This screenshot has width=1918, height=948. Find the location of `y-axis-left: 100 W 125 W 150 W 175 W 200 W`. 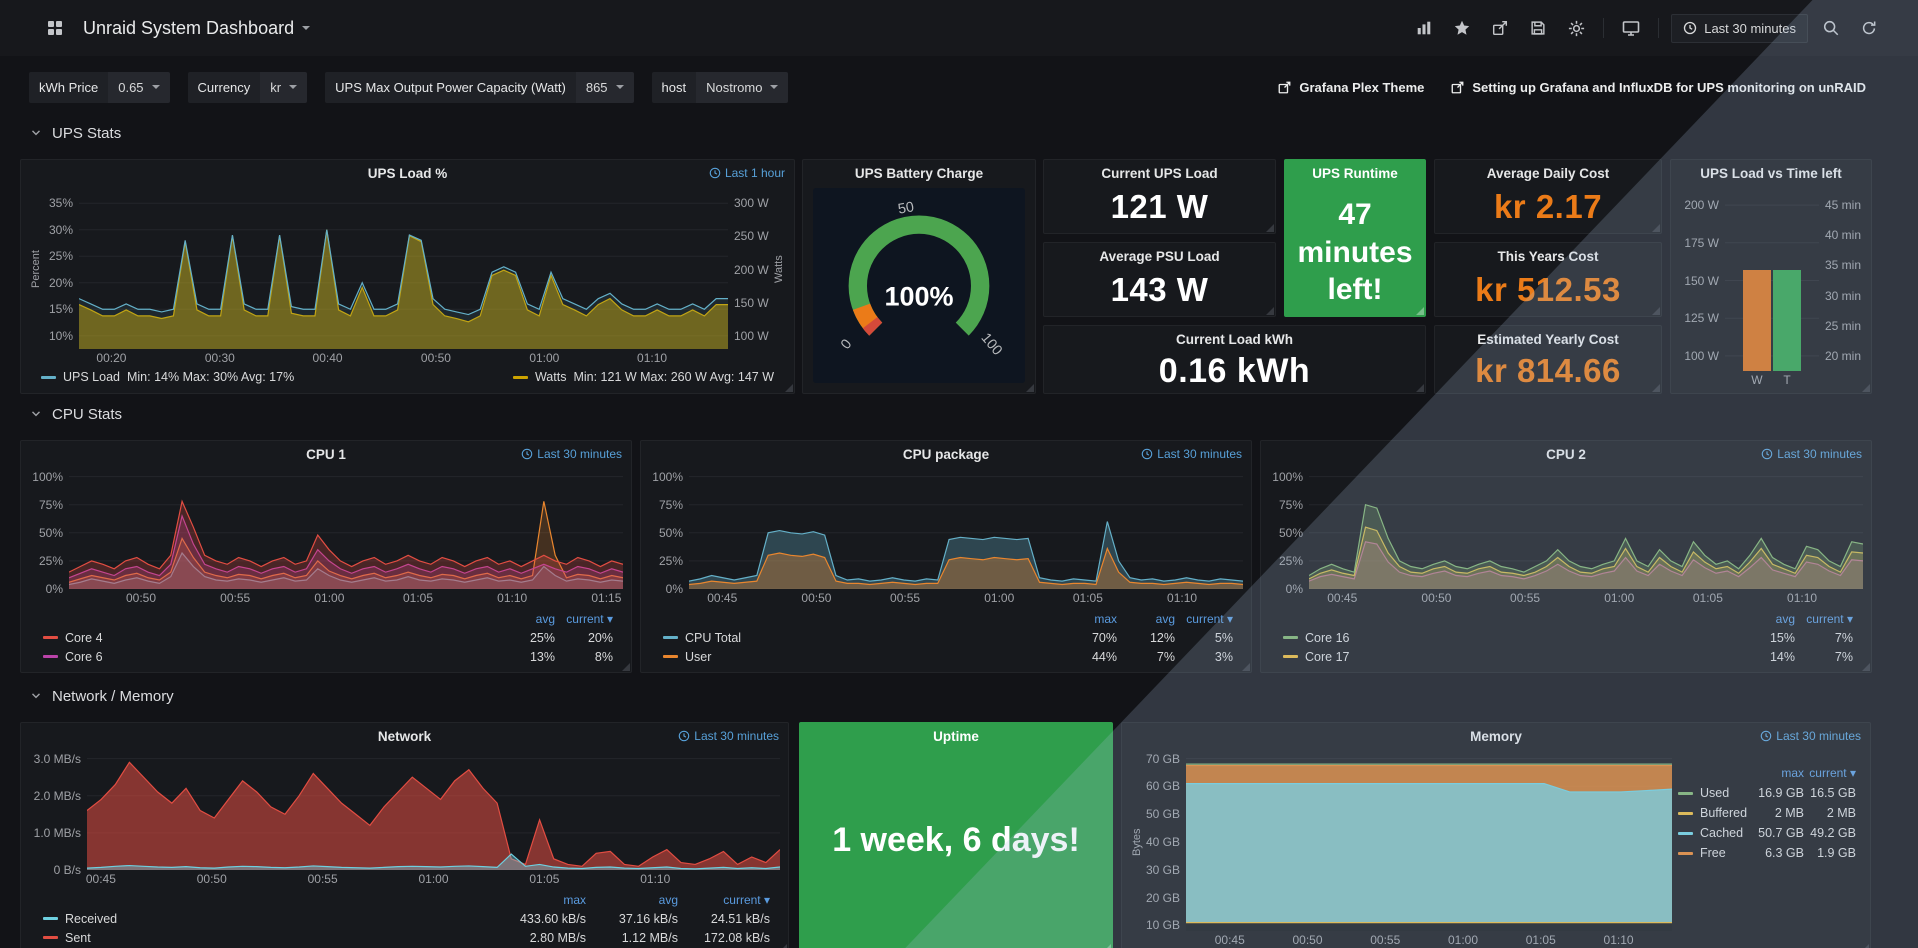

y-axis-left: 100 W 125 W 150 W 175 W 200 W is located at coordinates (1702, 280).